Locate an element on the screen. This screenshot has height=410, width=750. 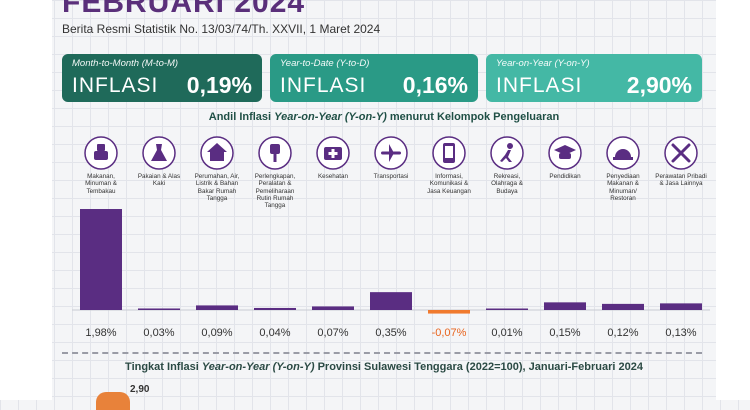
mtm-inflation-card: Month-to-Month (M-to-M) INFLASI 0,19% is located at coordinates (162, 78).